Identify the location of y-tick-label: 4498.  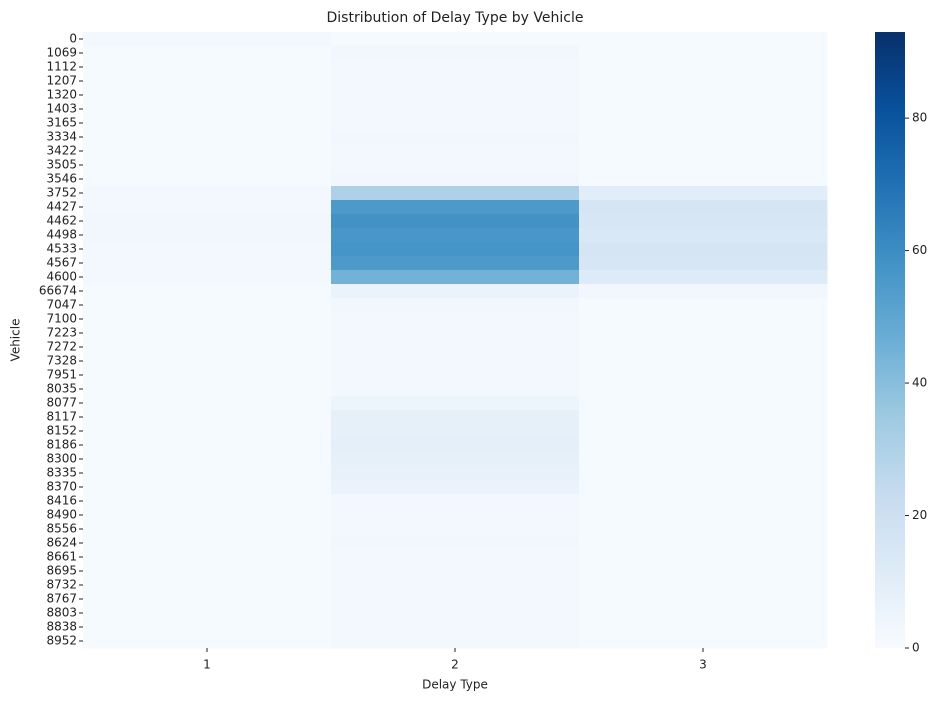
(61, 235).